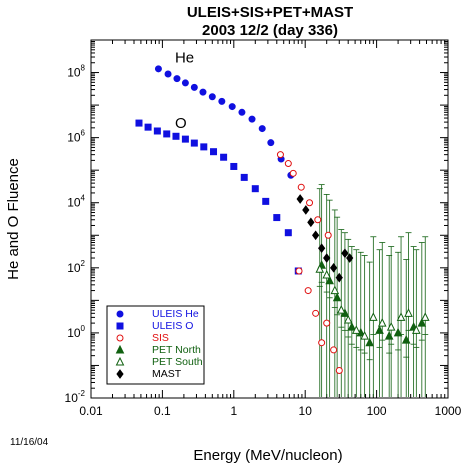  I want to click on legend-mast-label: MAST, so click(167, 374).